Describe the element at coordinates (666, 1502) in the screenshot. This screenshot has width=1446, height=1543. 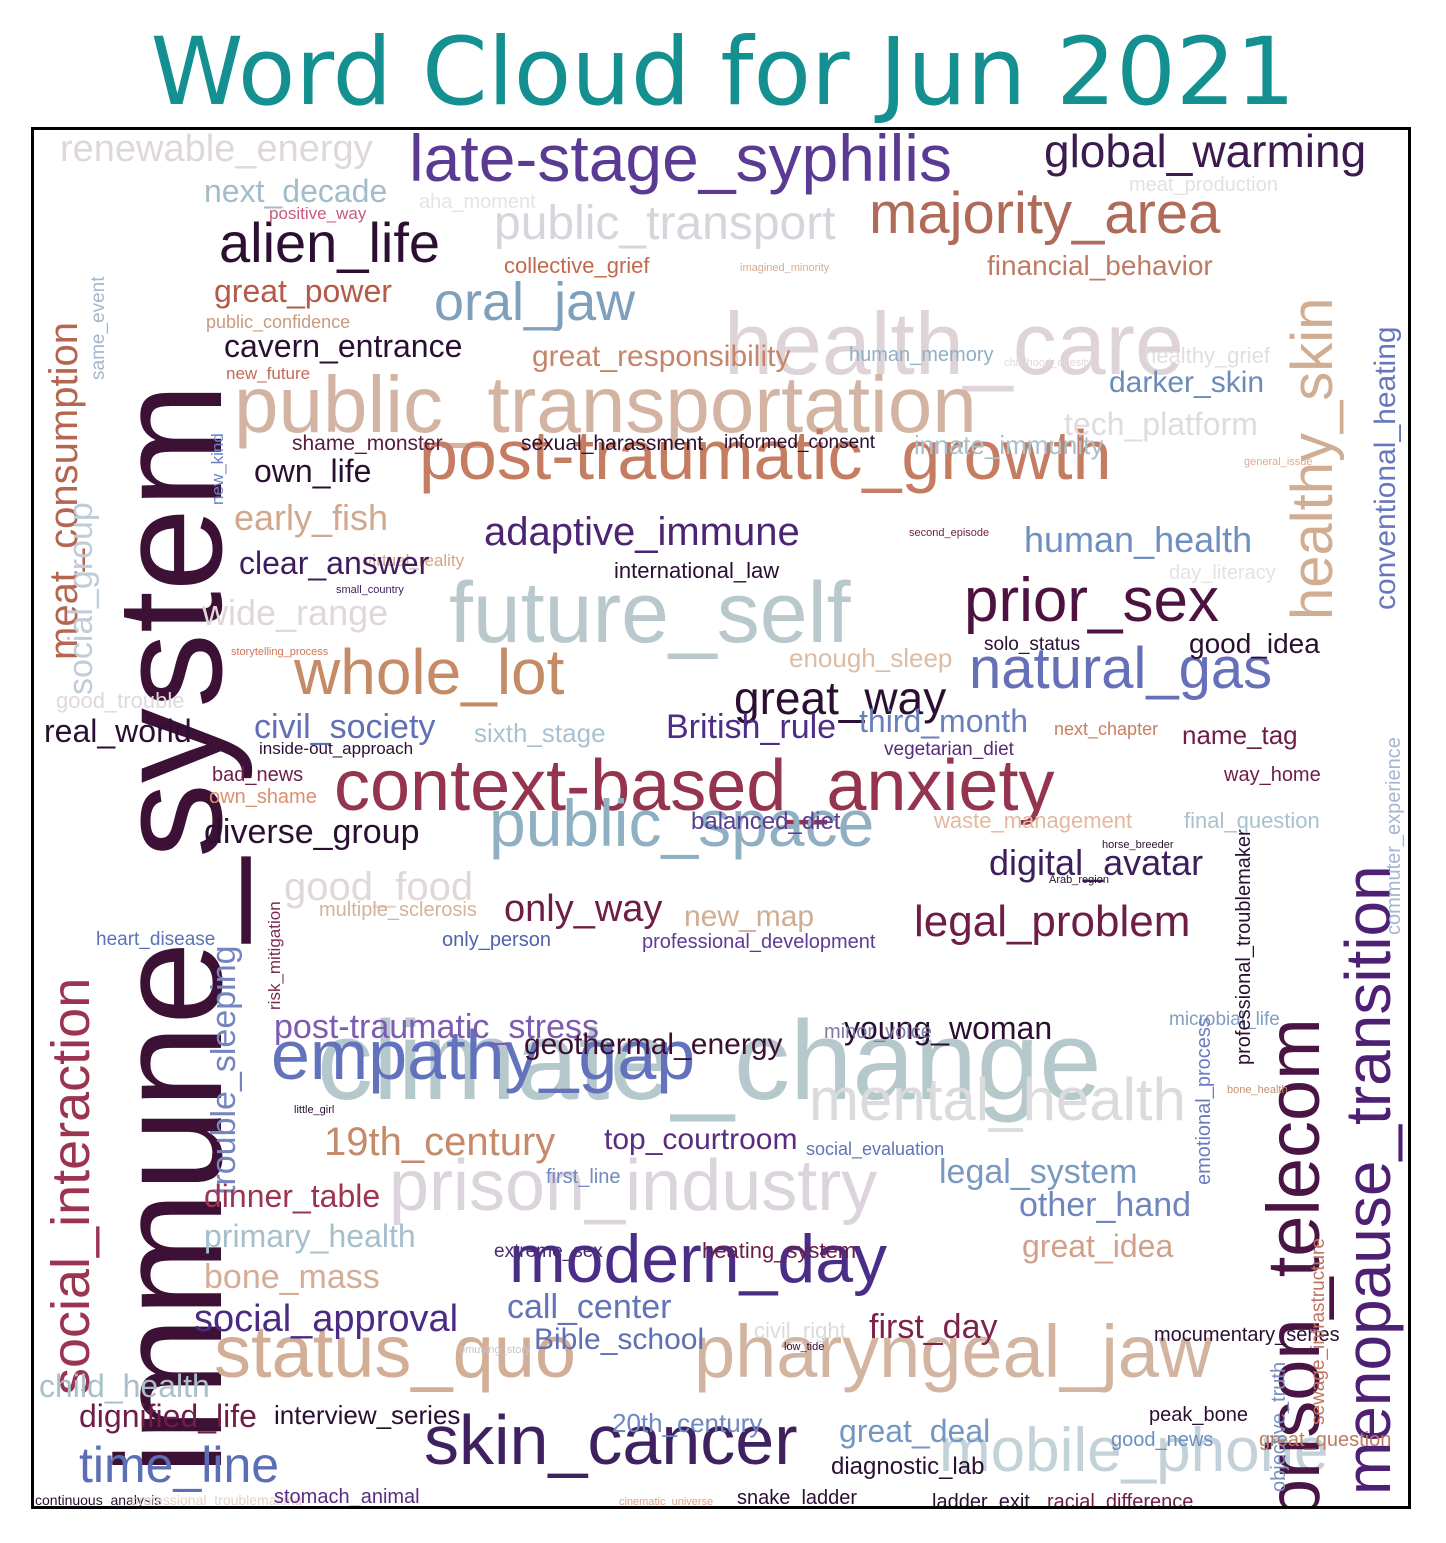
I see `word-139: cinematic_universe` at that location.